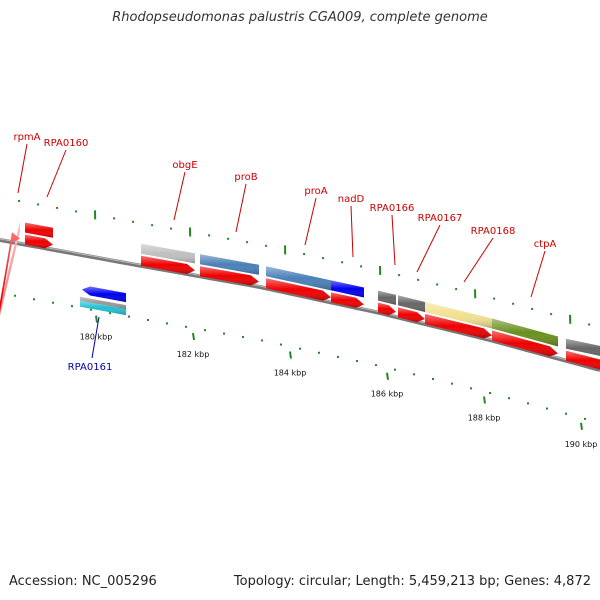  What do you see at coordinates (484, 418) in the screenshot?
I see `kbp-tick-label: 188 kbp` at bounding box center [484, 418].